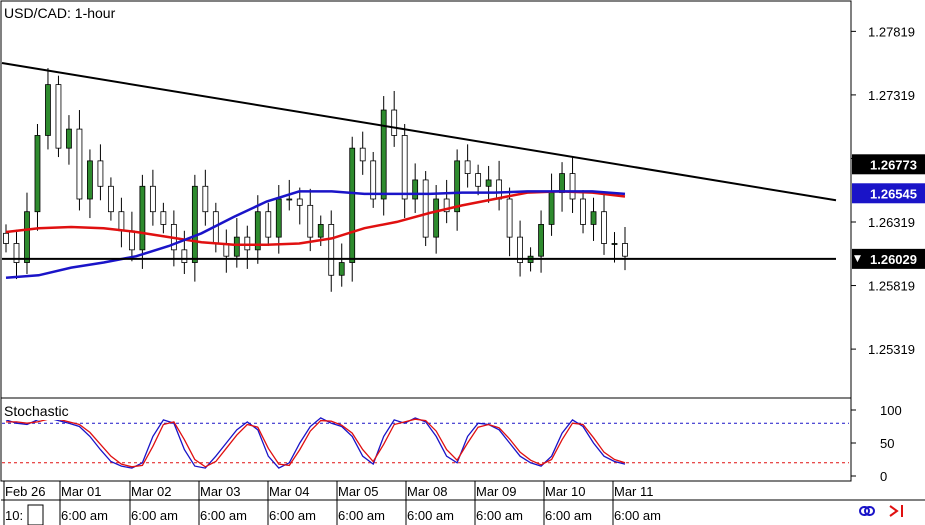 This screenshot has width=925, height=525. Describe the element at coordinates (887, 443) in the screenshot. I see `stochastic-tick-label: 50` at that location.